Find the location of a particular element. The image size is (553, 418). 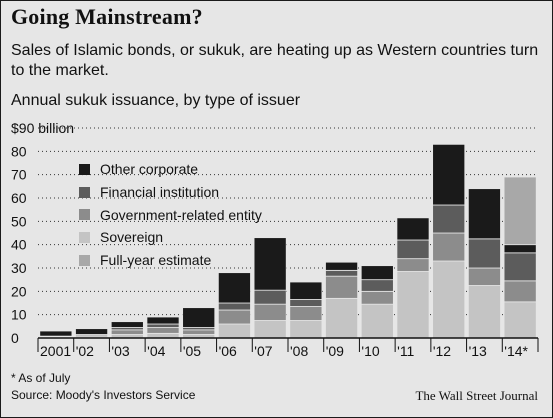

legend-item-sovereign: Sovereign is located at coordinates (170, 237).